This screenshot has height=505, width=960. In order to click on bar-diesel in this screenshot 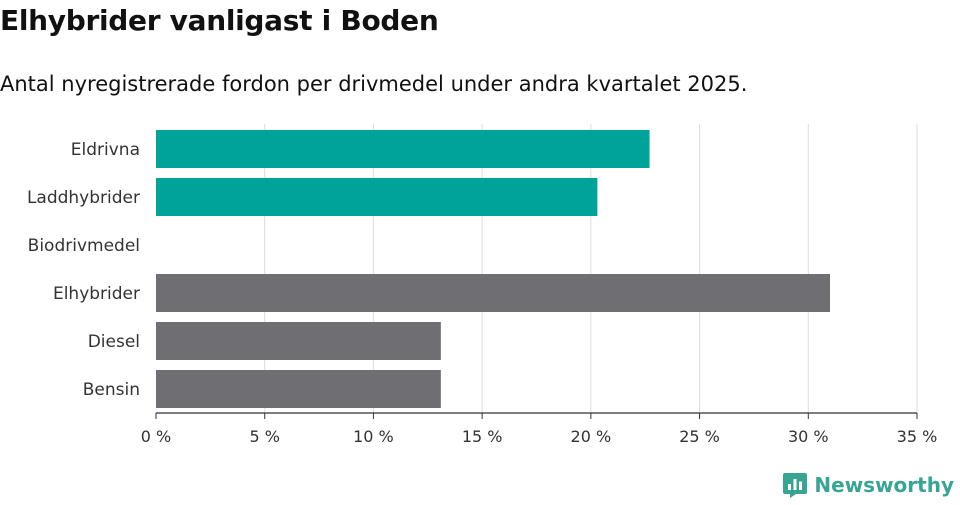, I will do `click(298, 341)`.